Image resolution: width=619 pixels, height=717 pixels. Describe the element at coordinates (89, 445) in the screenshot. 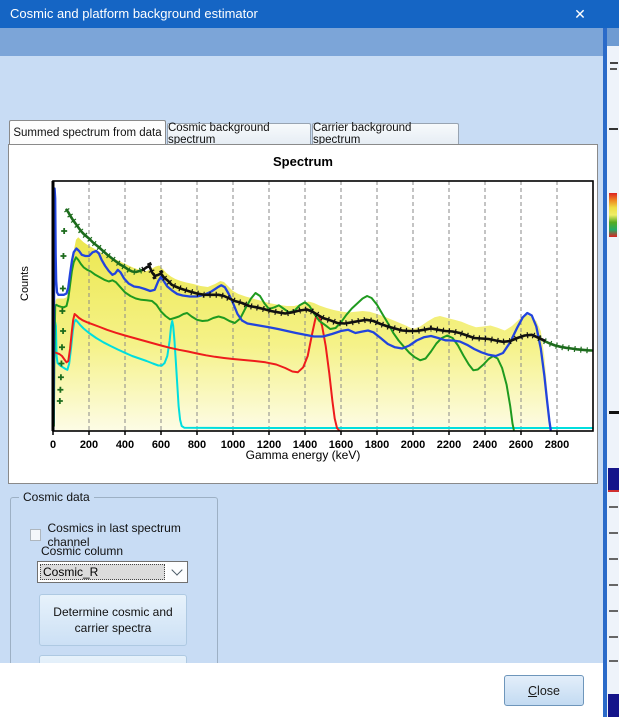

I see `svg-text: 200` at that location.